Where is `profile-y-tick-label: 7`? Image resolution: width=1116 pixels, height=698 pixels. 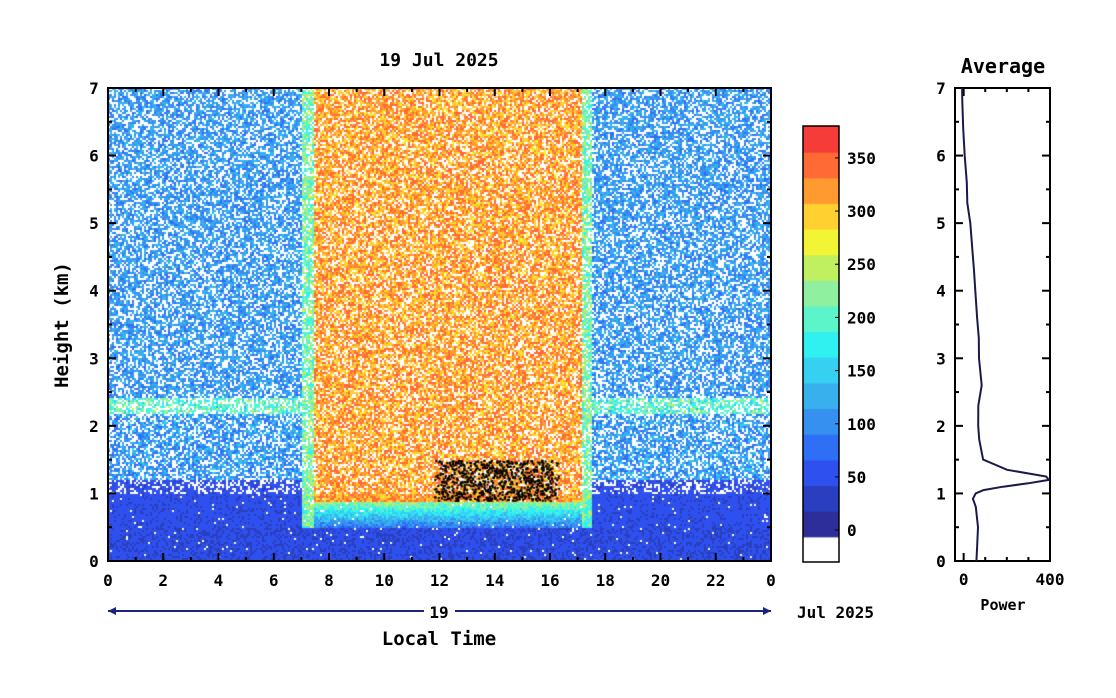 profile-y-tick-label: 7 is located at coordinates (941, 88).